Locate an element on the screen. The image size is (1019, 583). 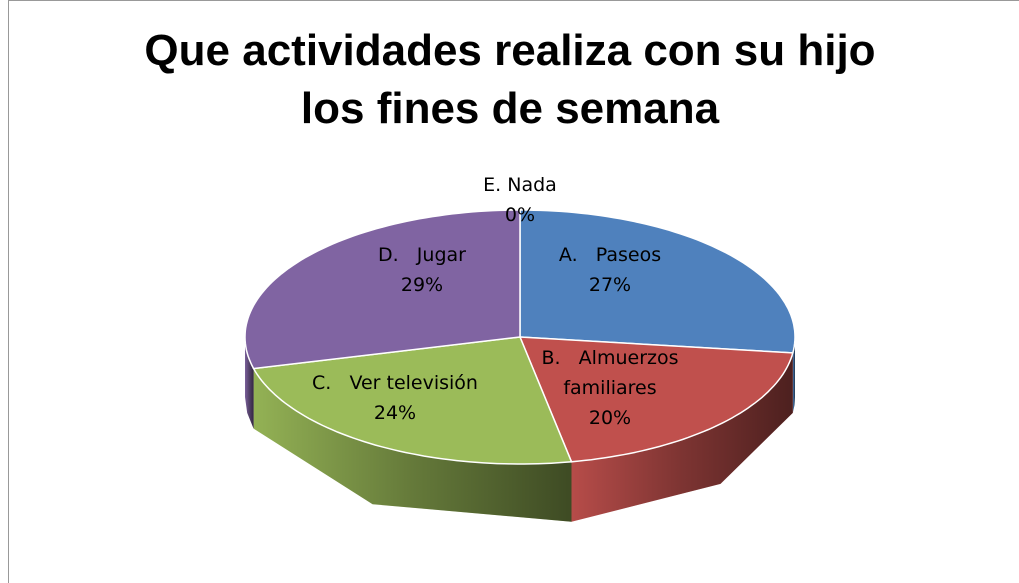
value-label: 20% is located at coordinates (610, 418).